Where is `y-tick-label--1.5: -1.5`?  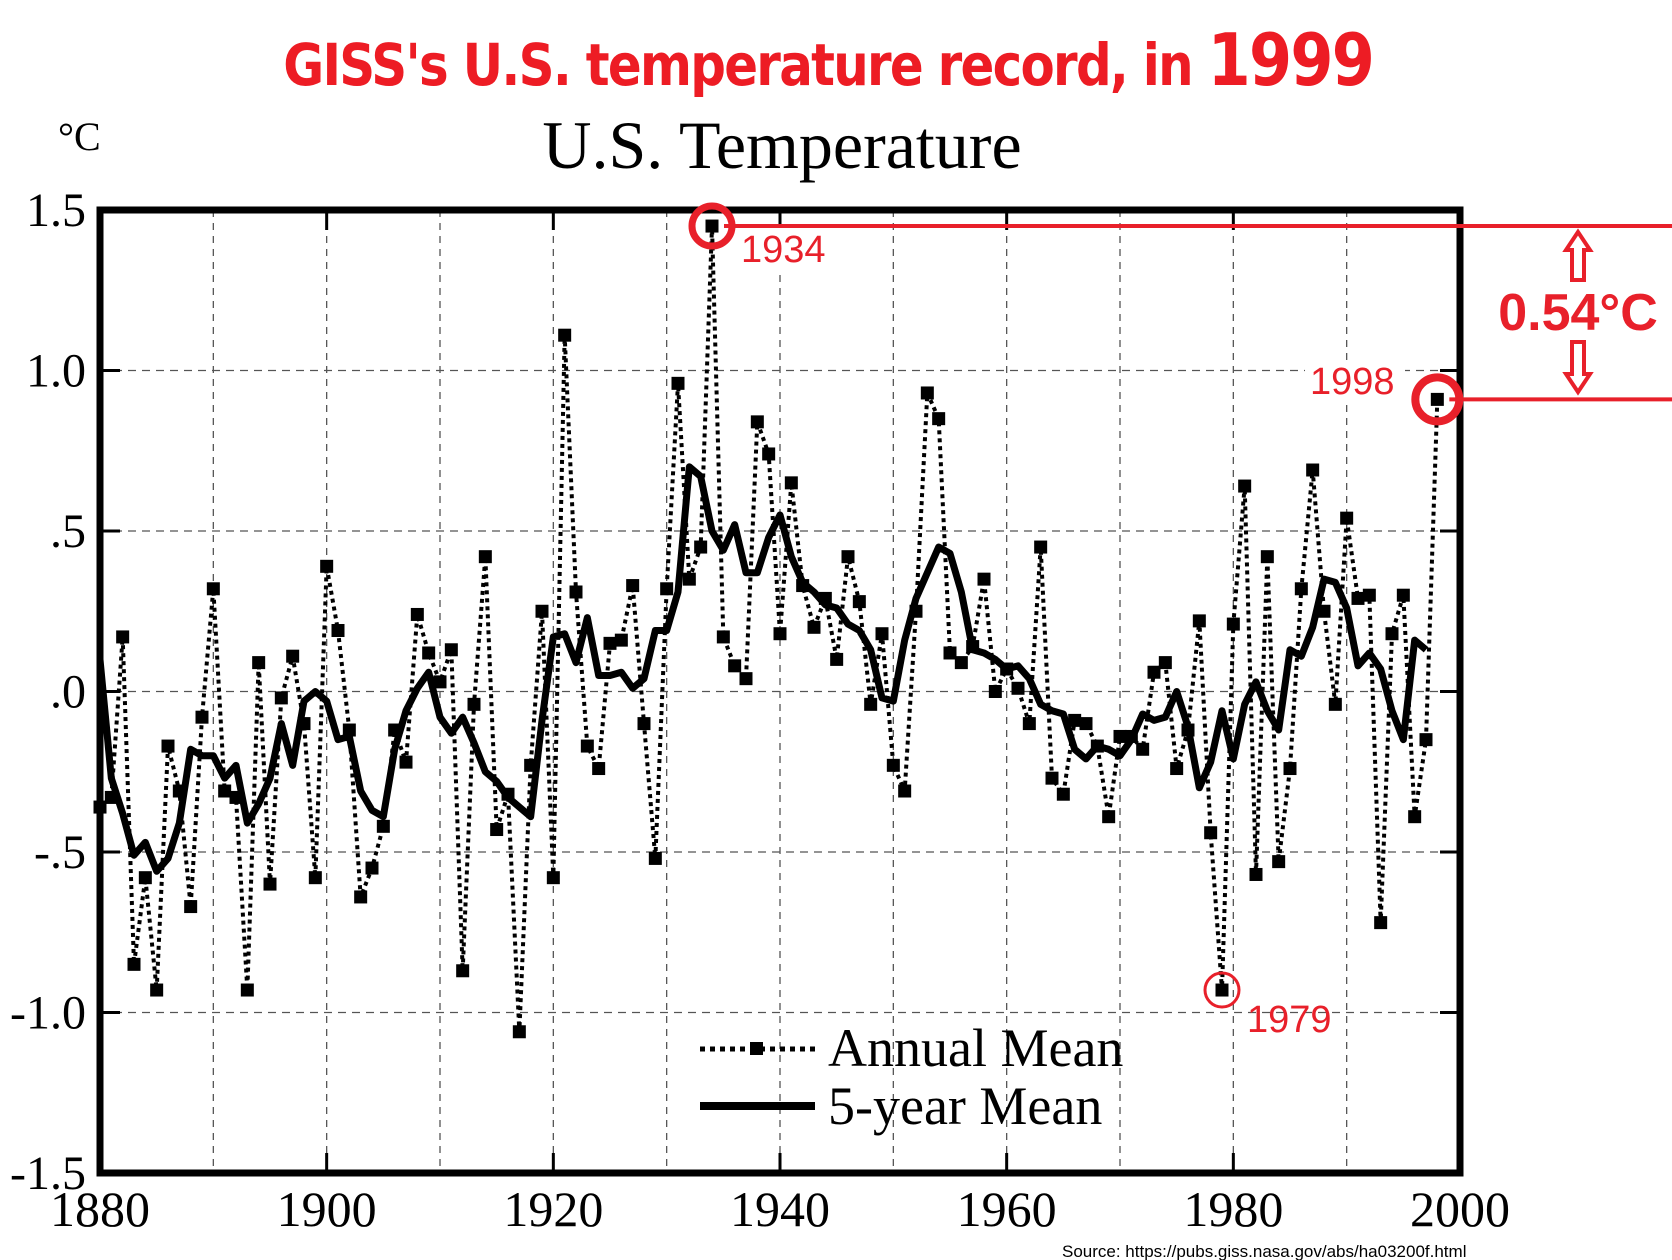 y-tick-label--1.5: -1.5 is located at coordinates (48, 1173).